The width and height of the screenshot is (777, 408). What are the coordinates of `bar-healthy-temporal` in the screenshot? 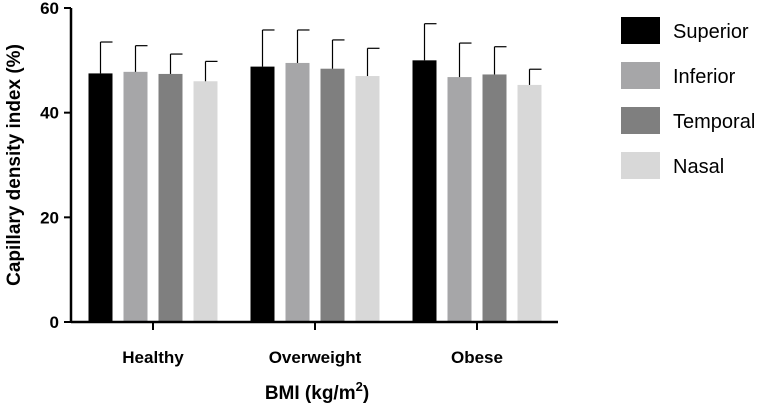 It's located at (170, 197).